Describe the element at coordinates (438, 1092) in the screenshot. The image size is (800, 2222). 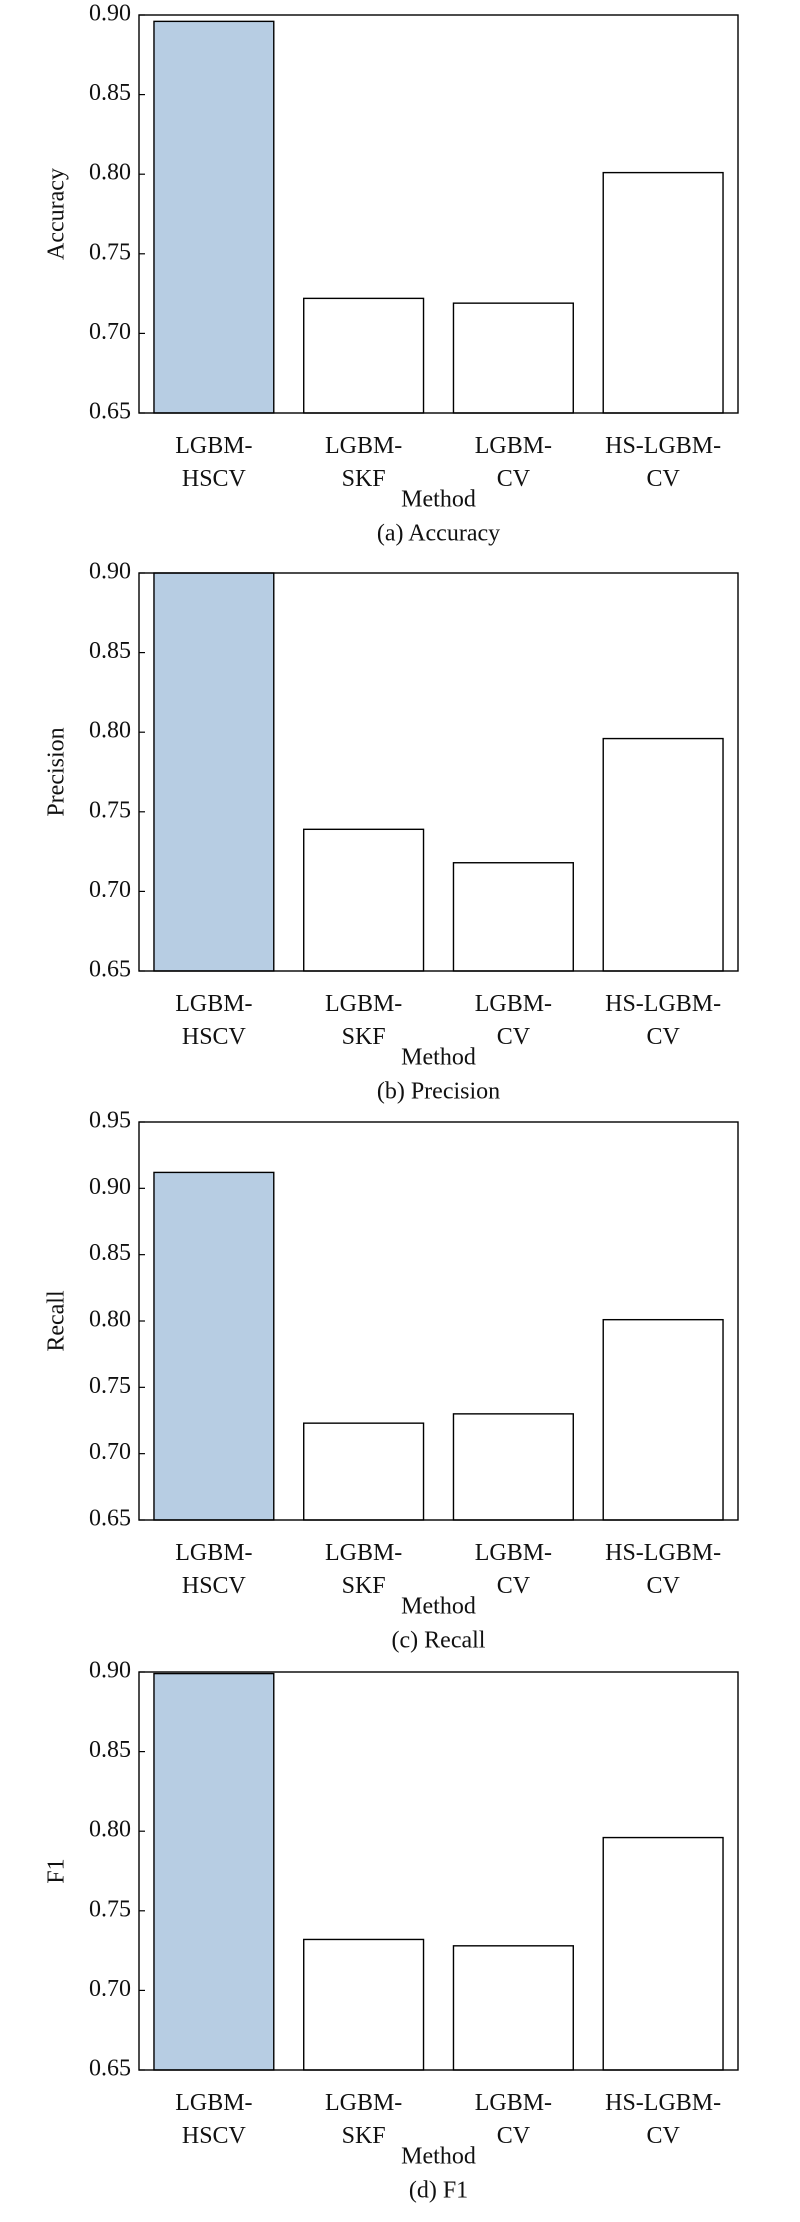
I see `caption: (b) Precision` at that location.